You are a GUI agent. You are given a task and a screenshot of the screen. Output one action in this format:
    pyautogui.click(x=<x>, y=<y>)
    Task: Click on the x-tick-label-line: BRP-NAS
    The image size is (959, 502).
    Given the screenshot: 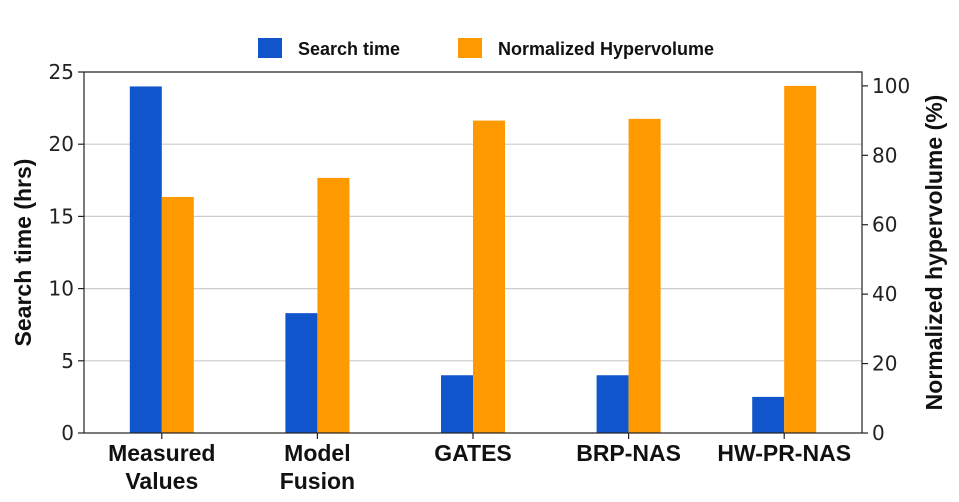 What is the action you would take?
    pyautogui.click(x=628, y=453)
    